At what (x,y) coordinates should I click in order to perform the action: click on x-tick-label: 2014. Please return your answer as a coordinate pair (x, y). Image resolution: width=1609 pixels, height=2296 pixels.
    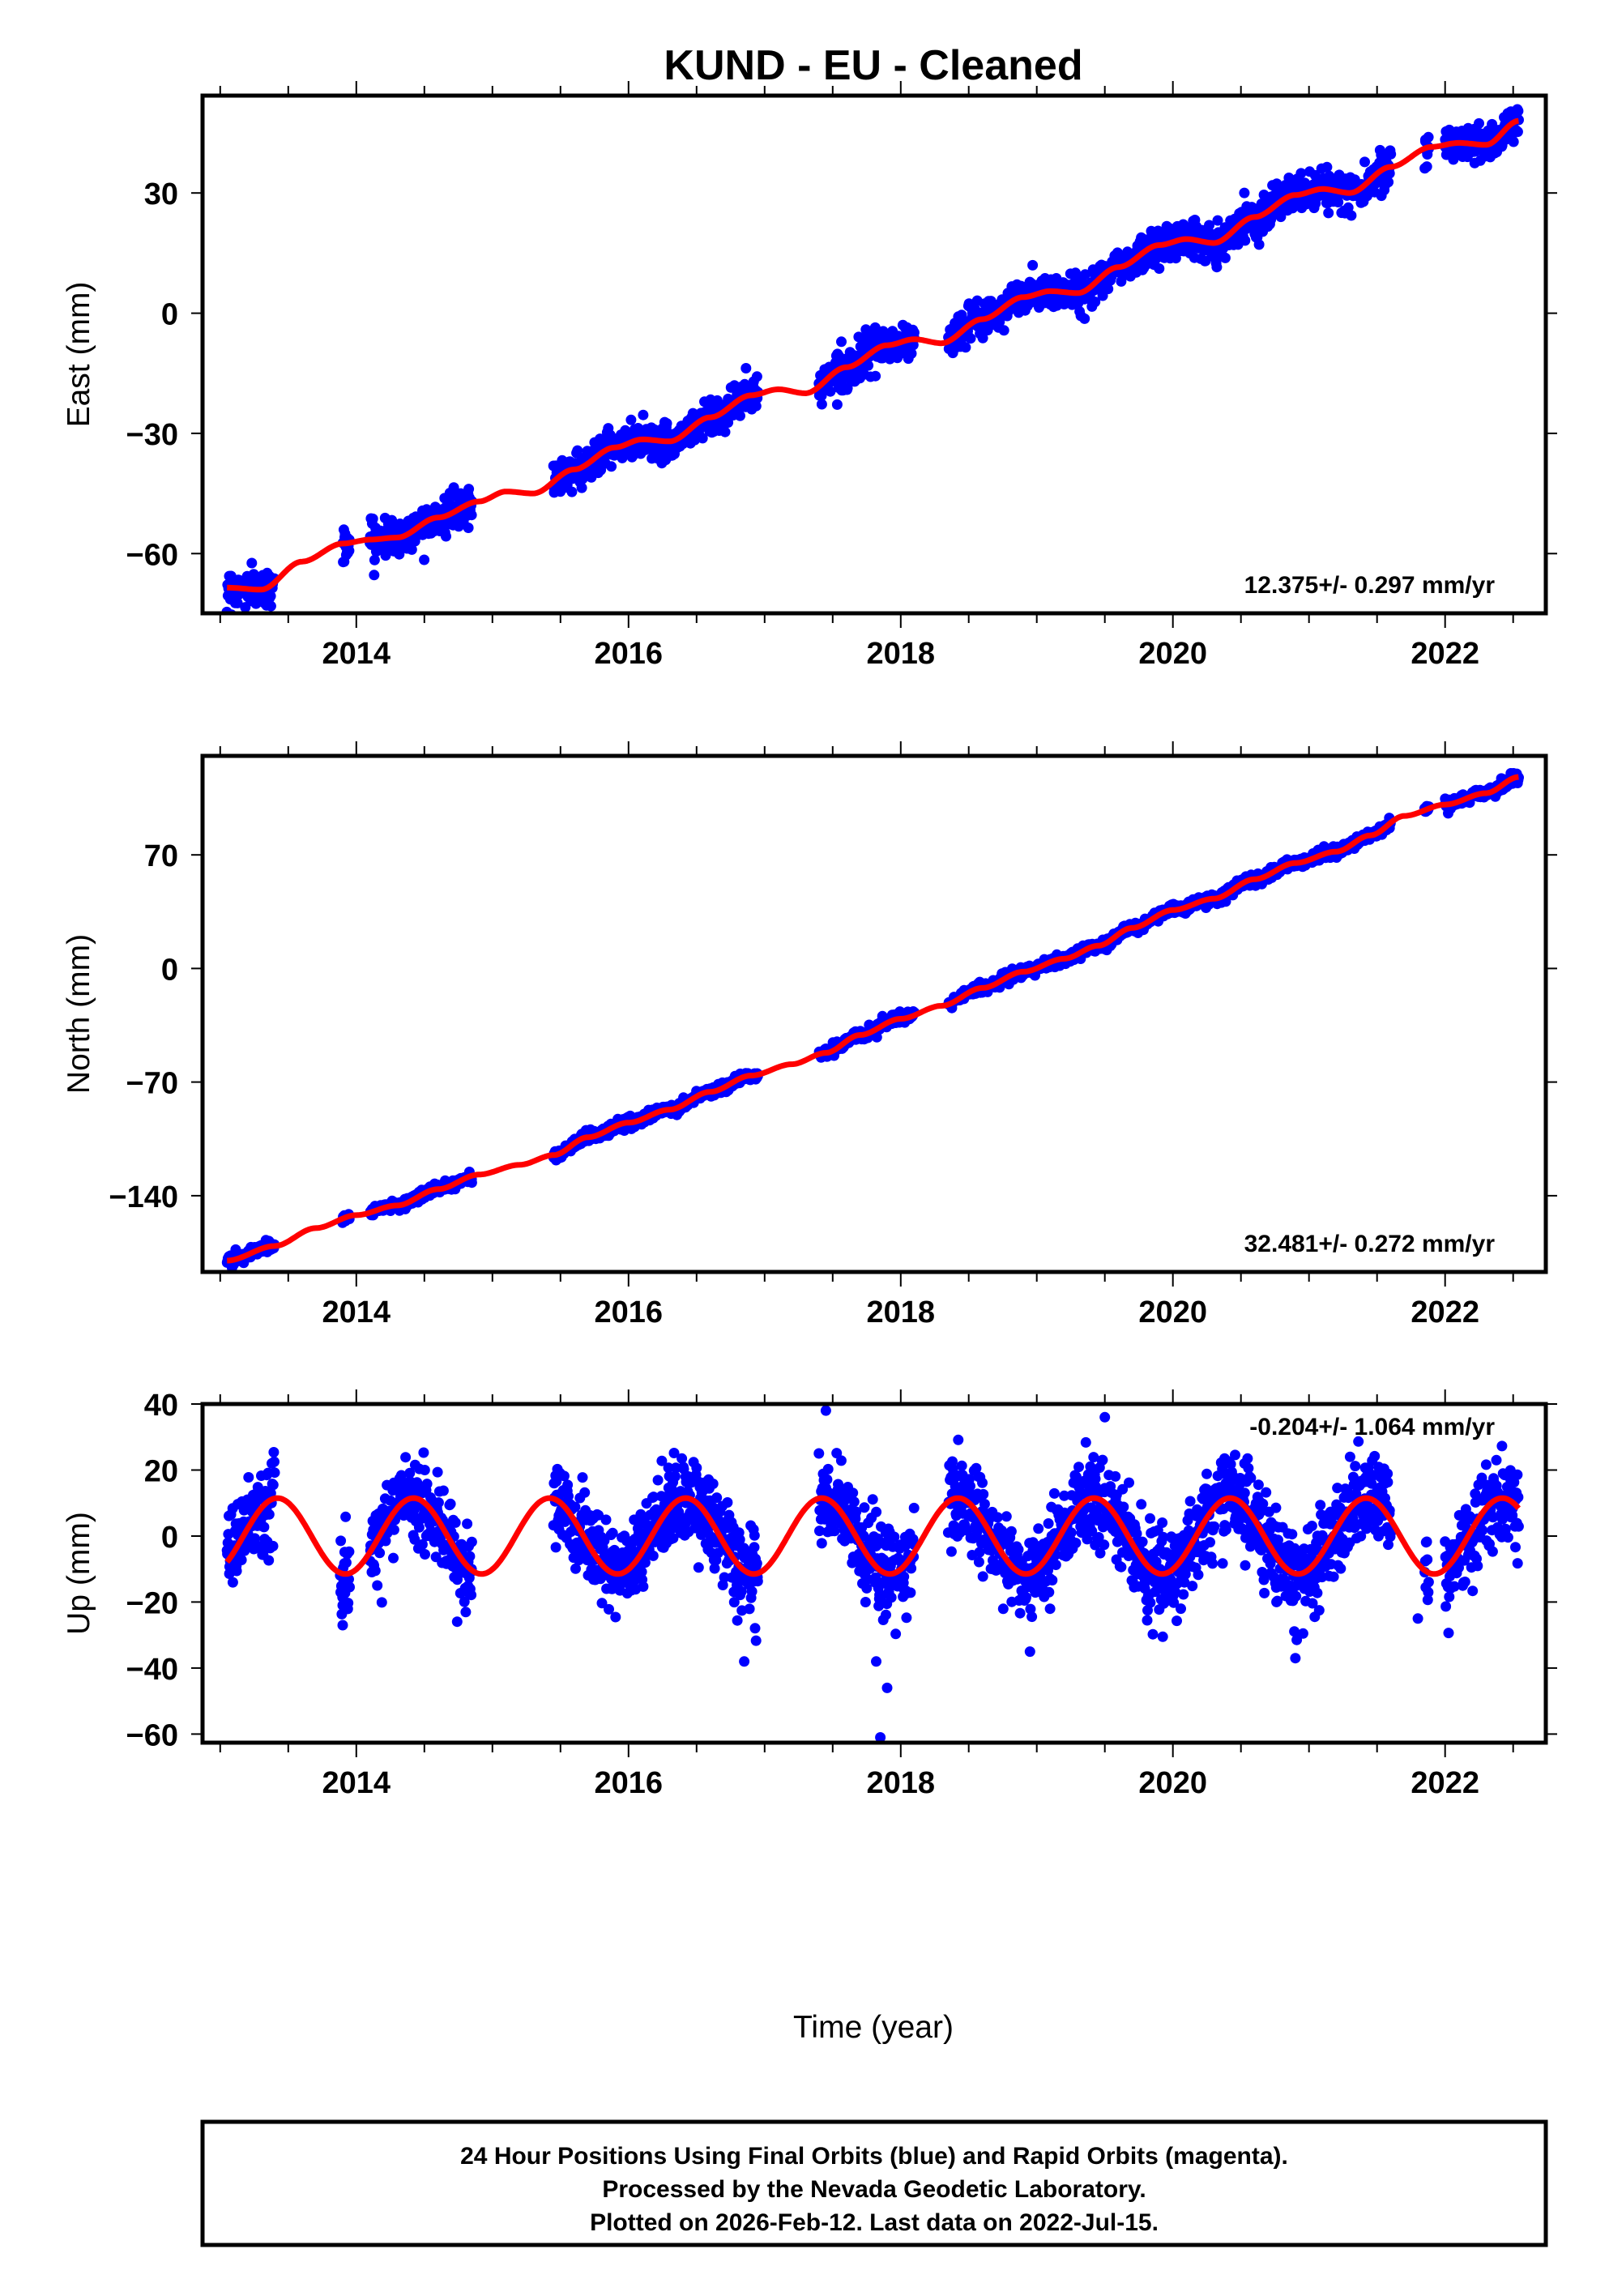
    Looking at the image, I should click on (356, 1312).